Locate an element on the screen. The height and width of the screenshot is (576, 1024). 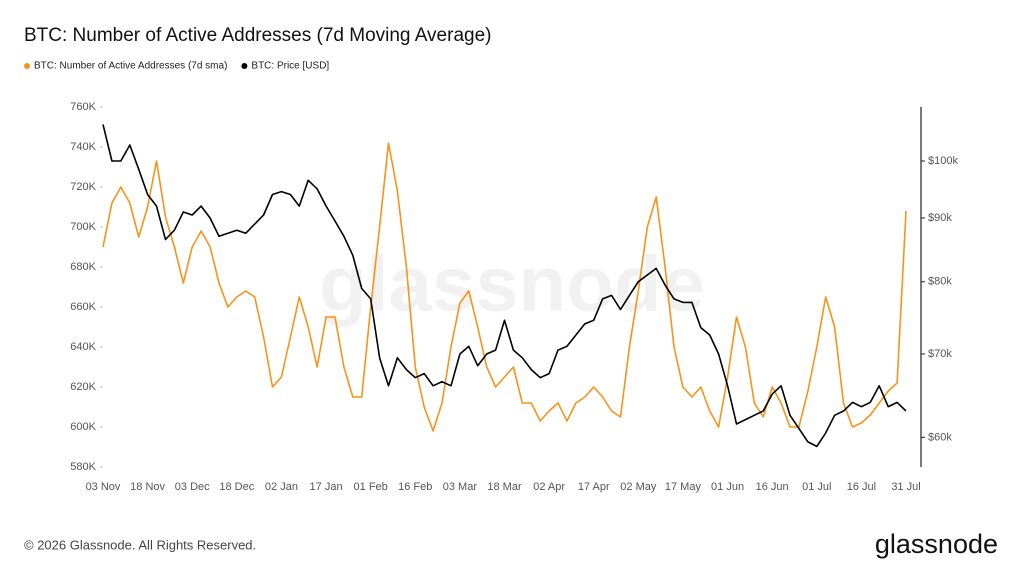
x-tick-label: 02 May is located at coordinates (638, 487).